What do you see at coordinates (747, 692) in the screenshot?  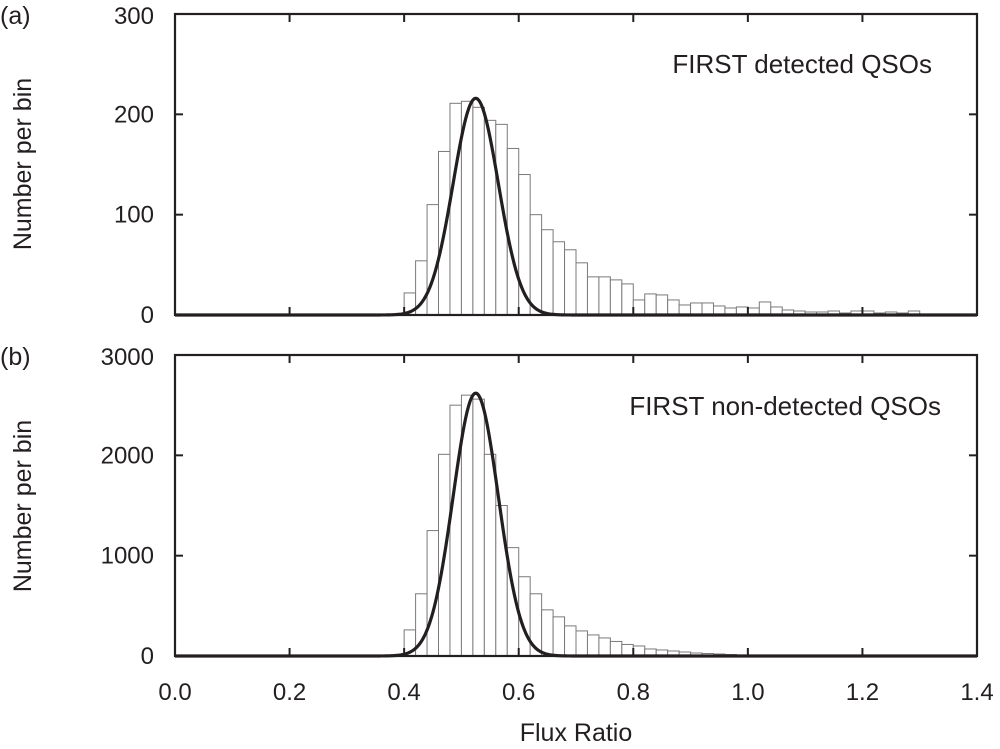 I see `panel-b-xtick-label: 1.0` at bounding box center [747, 692].